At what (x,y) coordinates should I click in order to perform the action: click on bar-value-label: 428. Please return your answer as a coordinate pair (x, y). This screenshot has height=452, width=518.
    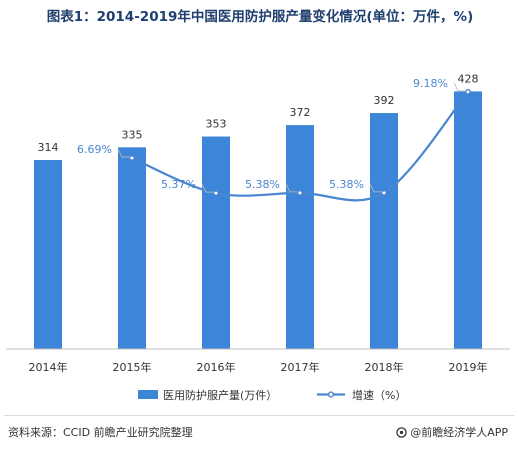
    Looking at the image, I should click on (468, 78).